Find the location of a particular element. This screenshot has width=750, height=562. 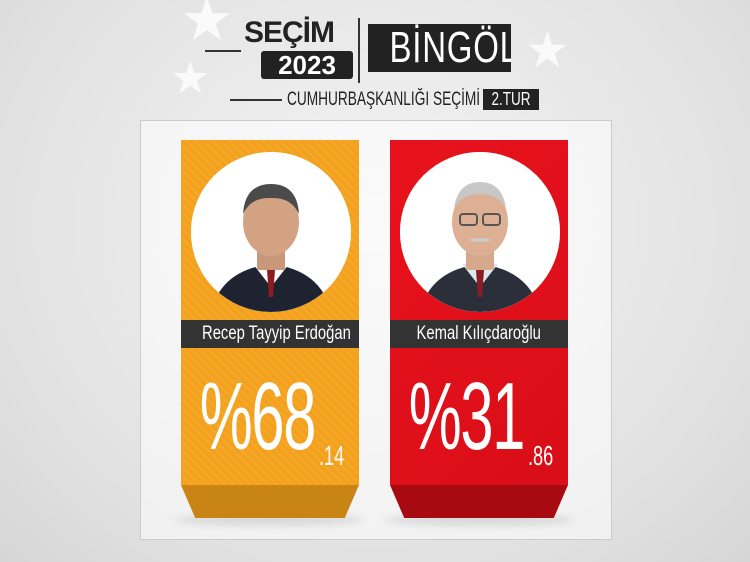

city-title: BİNGÖL is located at coordinates (439, 48).